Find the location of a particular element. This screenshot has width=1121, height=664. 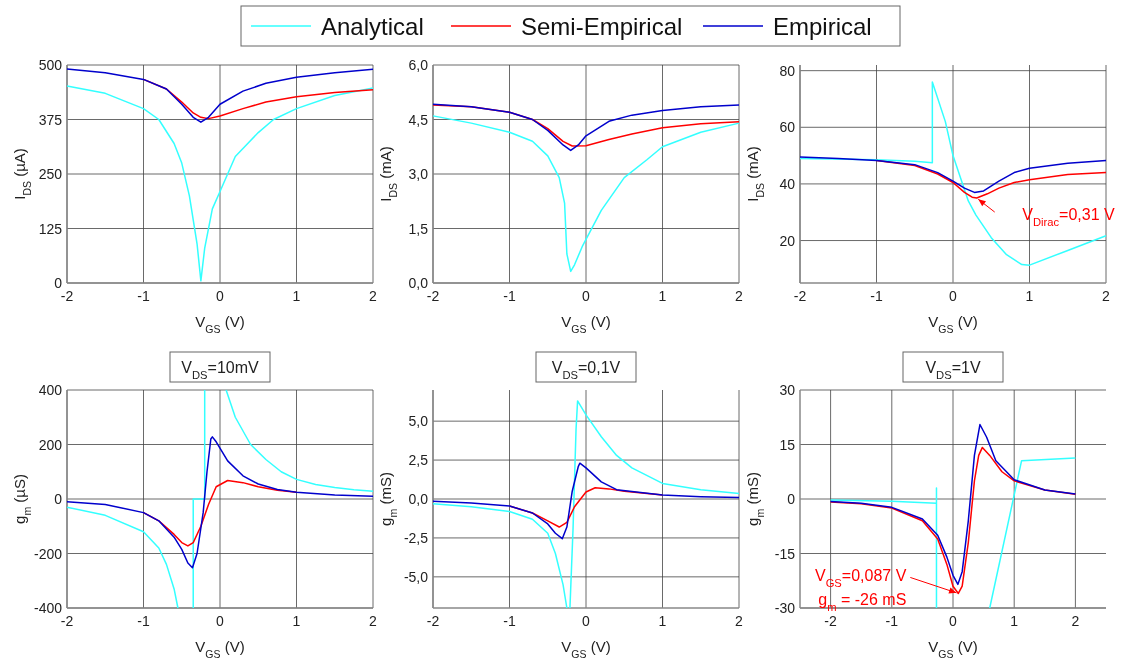

y-tick-label: 5,0 is located at coordinates (418, 421).